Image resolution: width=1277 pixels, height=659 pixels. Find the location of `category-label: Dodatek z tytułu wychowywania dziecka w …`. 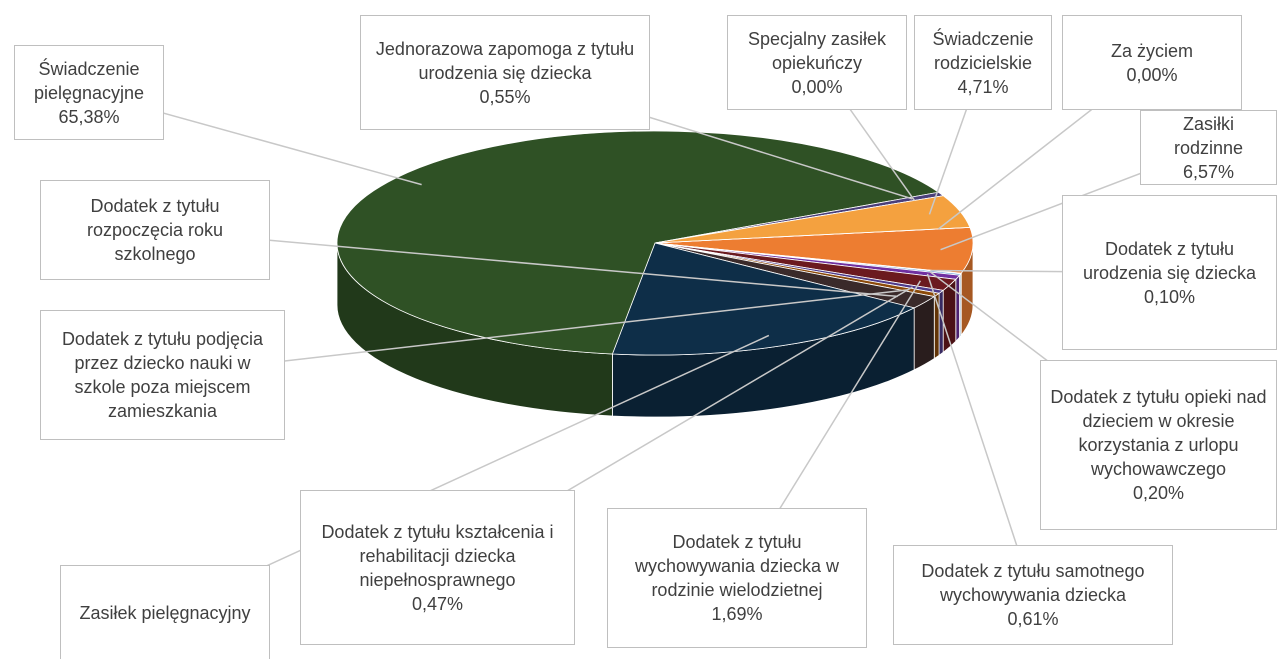

category-label: Dodatek z tytułu wychowywania dziecka w … is located at coordinates (737, 566).